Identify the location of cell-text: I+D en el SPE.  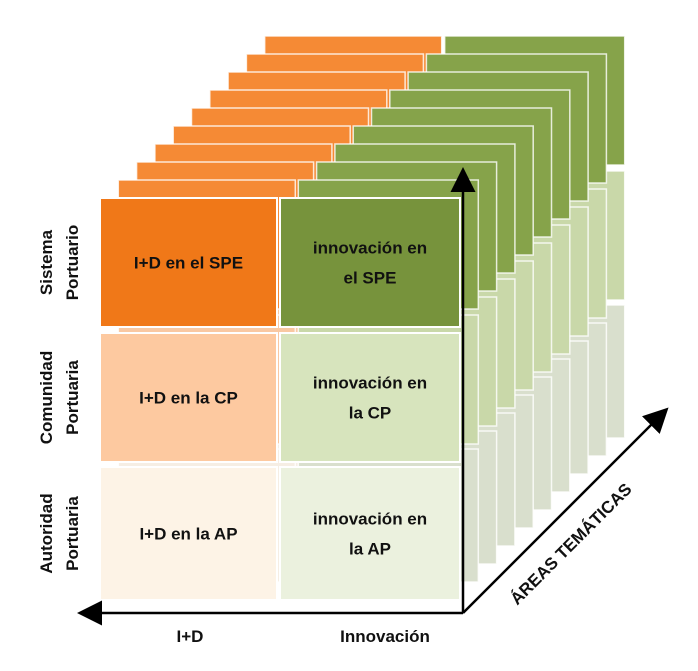
(188, 263).